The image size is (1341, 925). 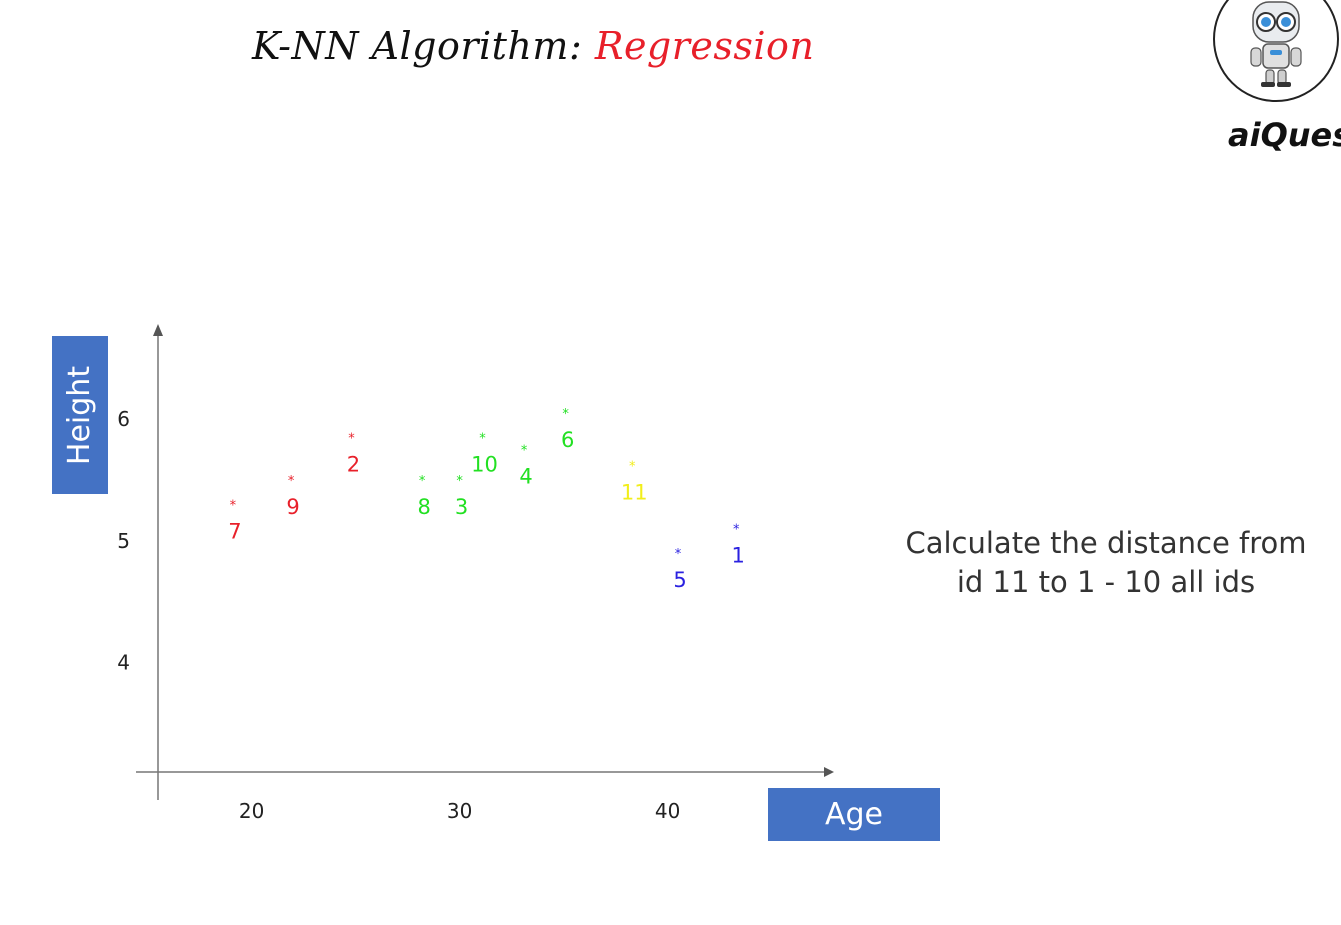 What do you see at coordinates (567, 440) in the screenshot?
I see `data-point-label: 6` at bounding box center [567, 440].